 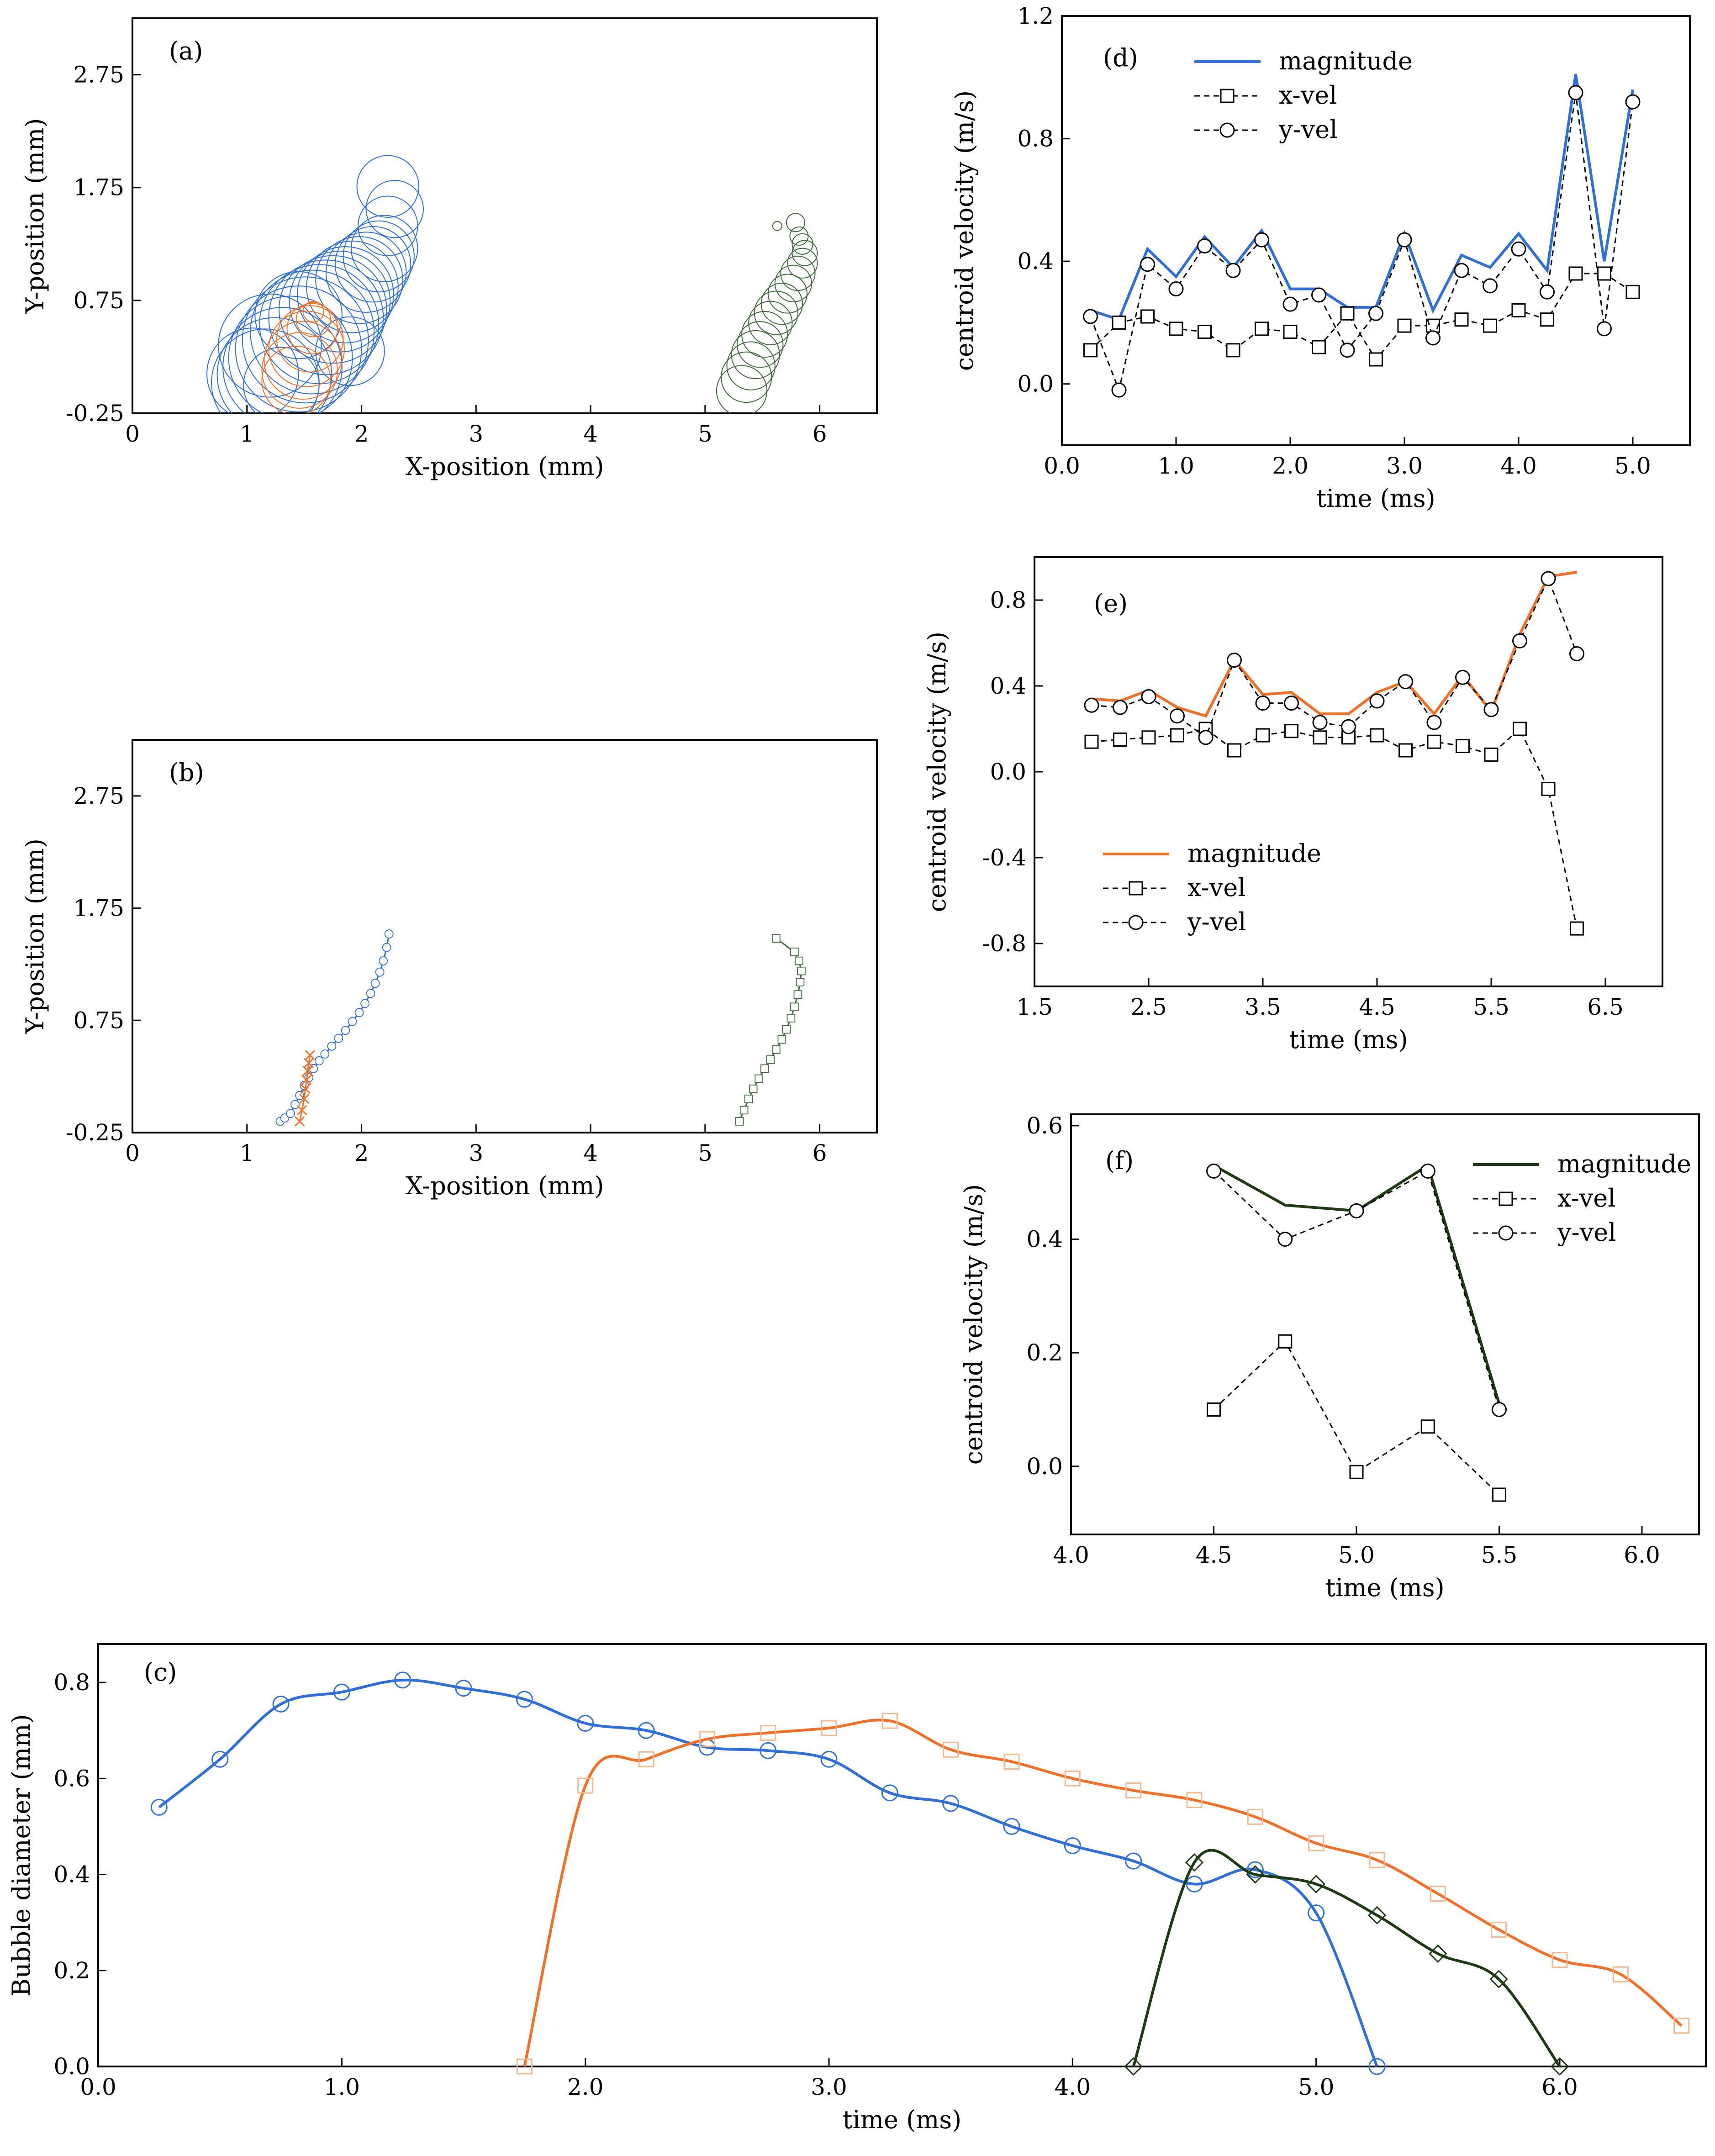 What do you see at coordinates (362, 1153) in the screenshot?
I see `x-tick-label-b: 2` at bounding box center [362, 1153].